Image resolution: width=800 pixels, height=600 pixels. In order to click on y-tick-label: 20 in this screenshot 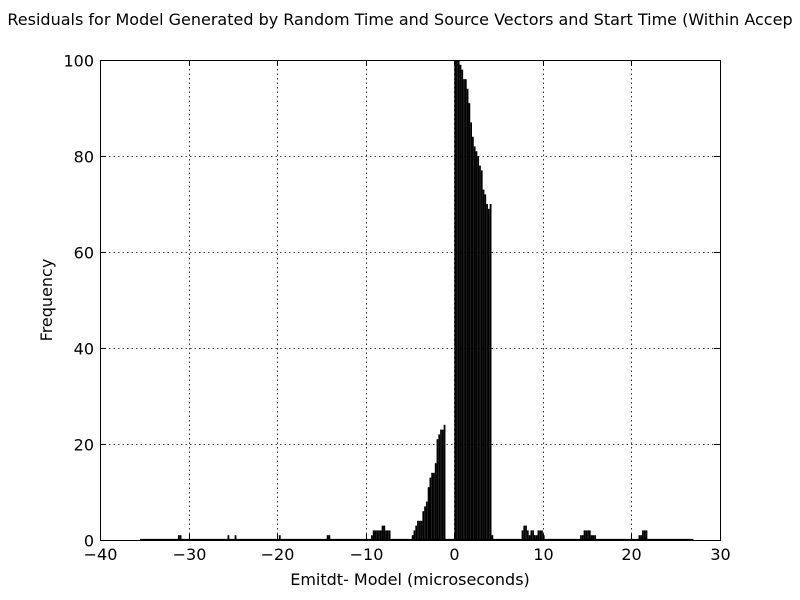, I will do `click(84, 445)`.